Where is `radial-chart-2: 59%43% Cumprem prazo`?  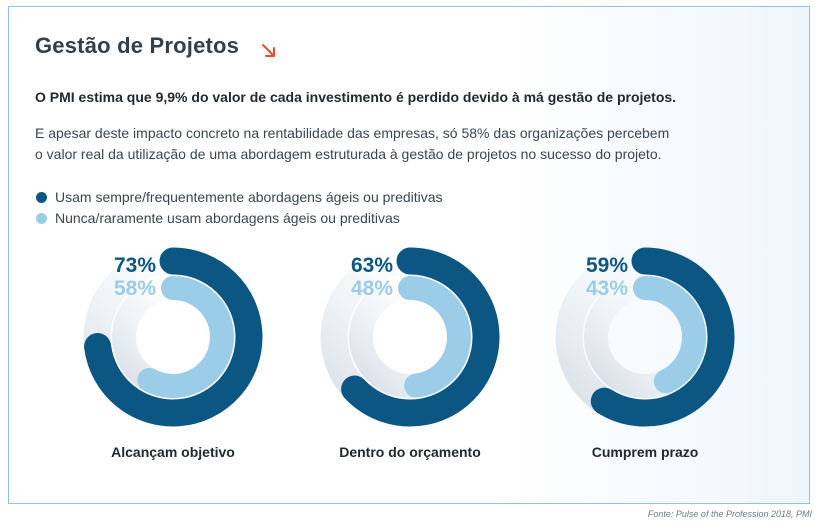 radial-chart-2: 59%43% Cumprem prazo is located at coordinates (645, 353).